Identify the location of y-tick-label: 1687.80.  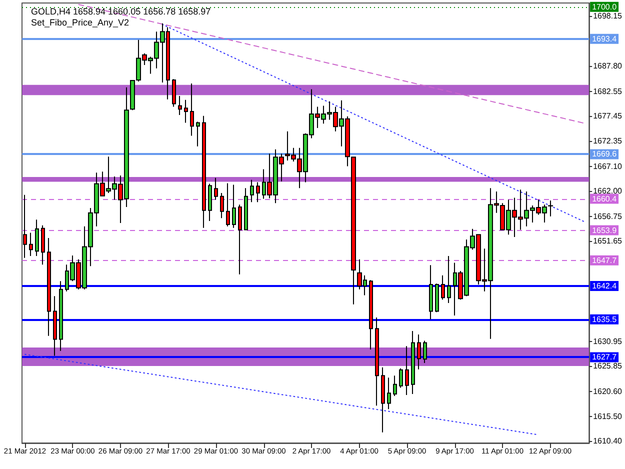
(608, 65).